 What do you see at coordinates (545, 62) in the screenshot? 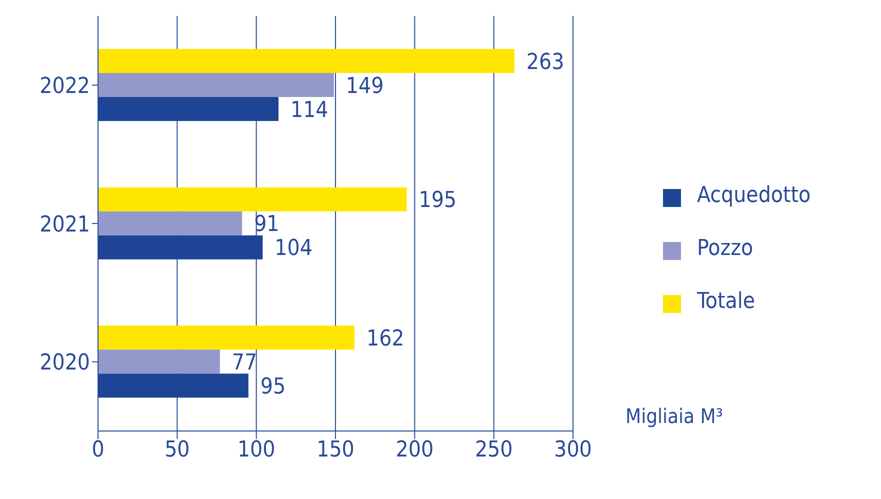
I see `data-label: 263` at bounding box center [545, 62].